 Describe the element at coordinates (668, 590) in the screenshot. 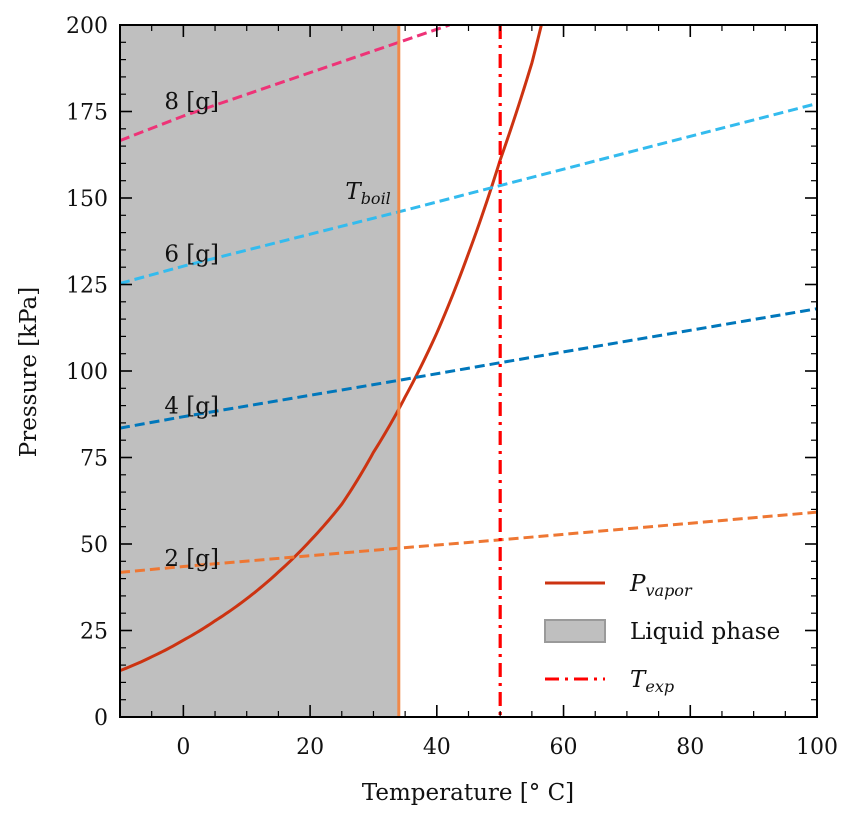

I see `legend-label-sub-0: vapor` at that location.